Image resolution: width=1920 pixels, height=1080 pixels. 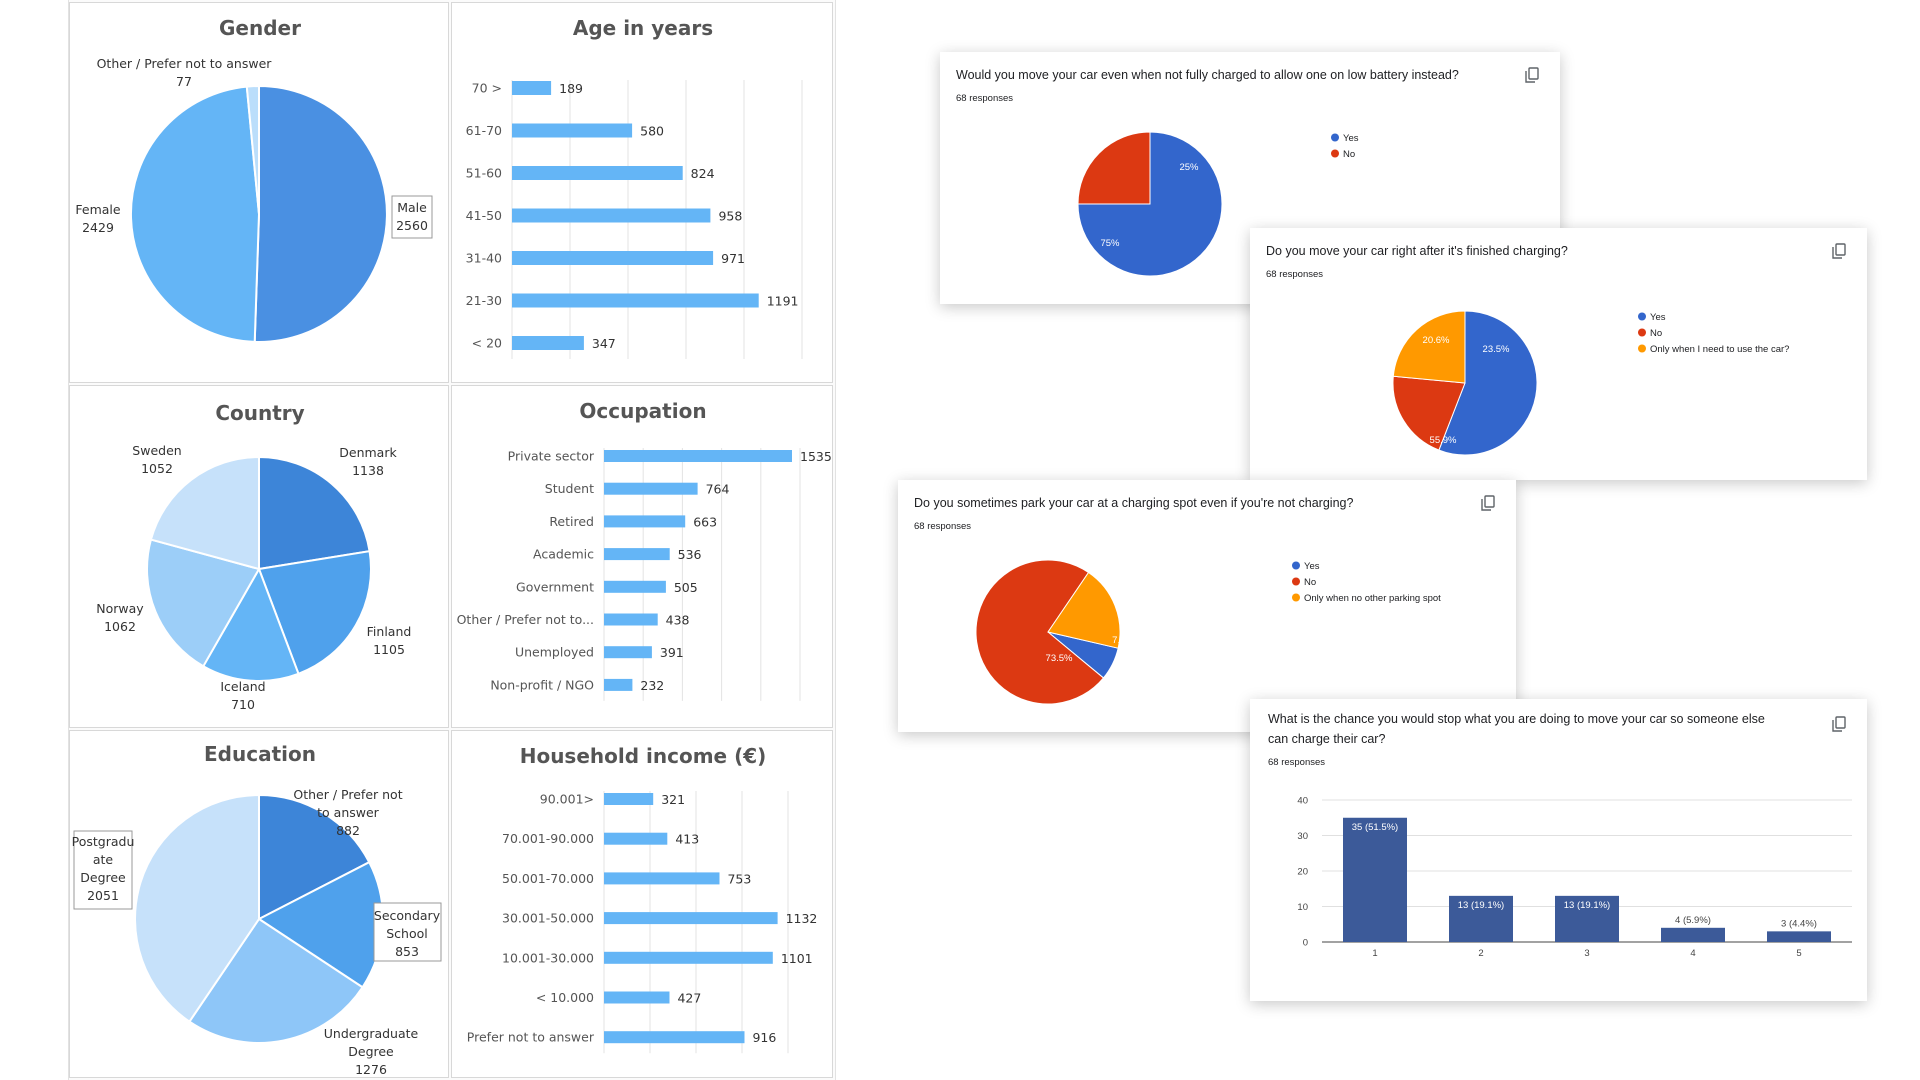 I want to click on education-label-secondary-line2: School, so click(x=407, y=933).